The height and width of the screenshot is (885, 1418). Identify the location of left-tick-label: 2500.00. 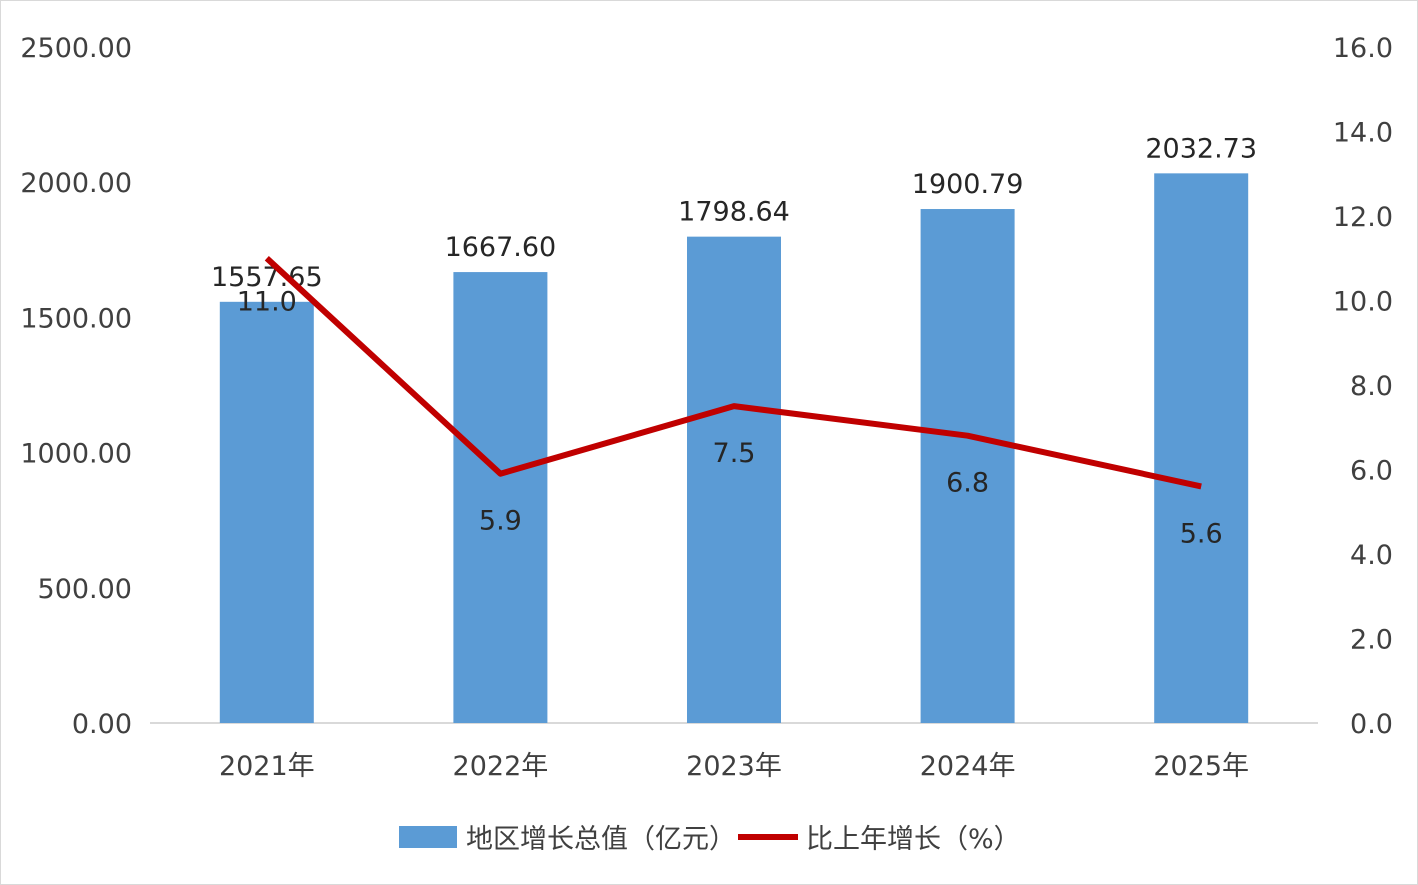
(76, 48).